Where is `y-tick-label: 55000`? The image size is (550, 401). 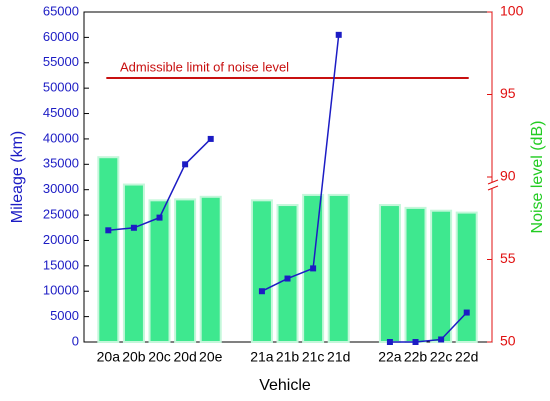 y-tick-label: 55000 is located at coordinates (61, 61).